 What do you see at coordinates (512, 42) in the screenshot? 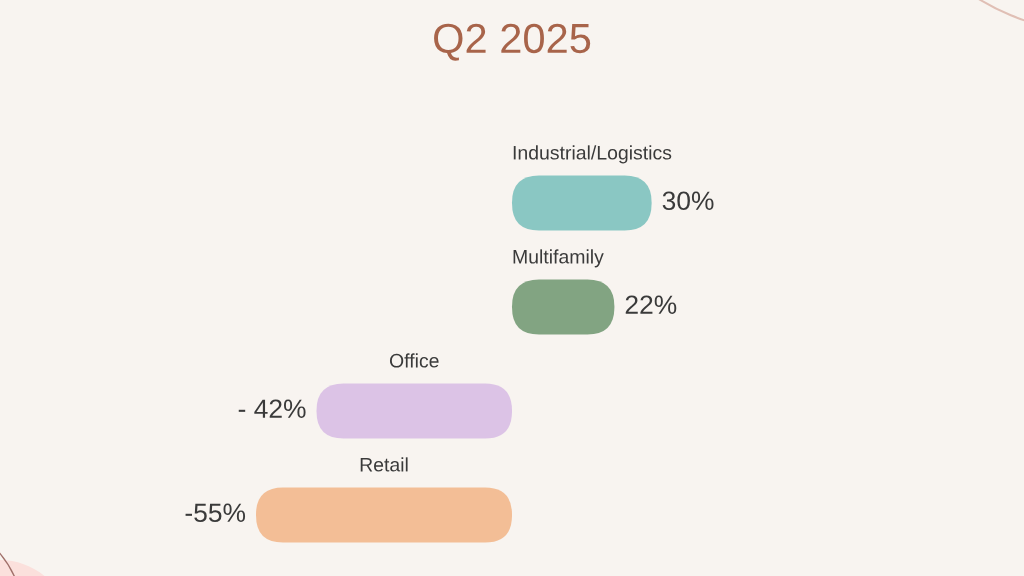
I see `chart-title: Q2 2025` at bounding box center [512, 42].